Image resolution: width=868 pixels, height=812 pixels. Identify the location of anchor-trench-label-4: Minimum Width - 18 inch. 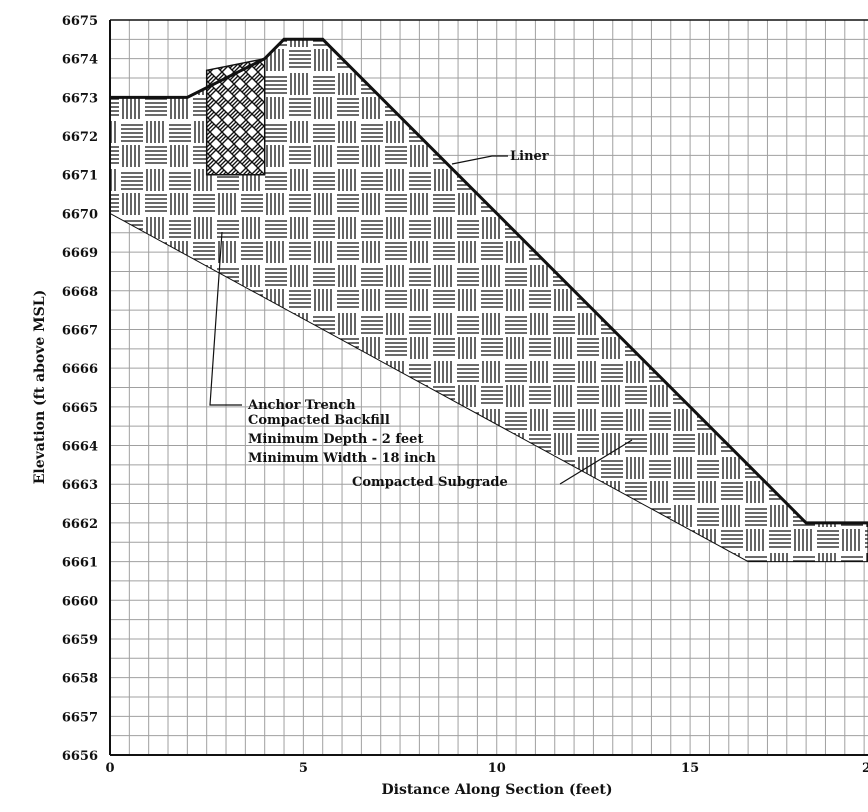
(342, 458).